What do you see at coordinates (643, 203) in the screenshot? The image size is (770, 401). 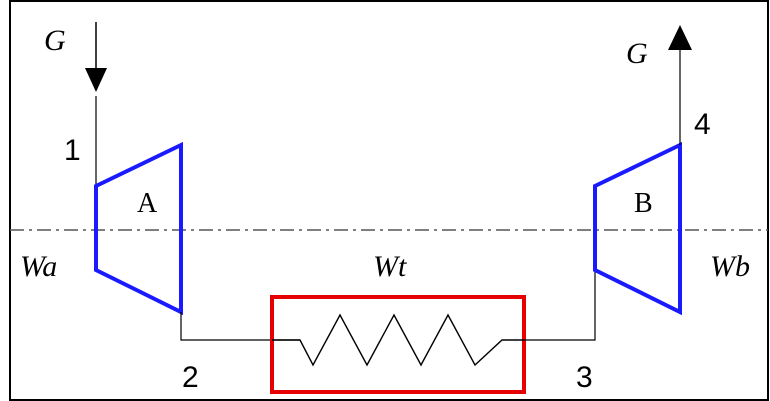 I see `component-b-label: B` at bounding box center [643, 203].